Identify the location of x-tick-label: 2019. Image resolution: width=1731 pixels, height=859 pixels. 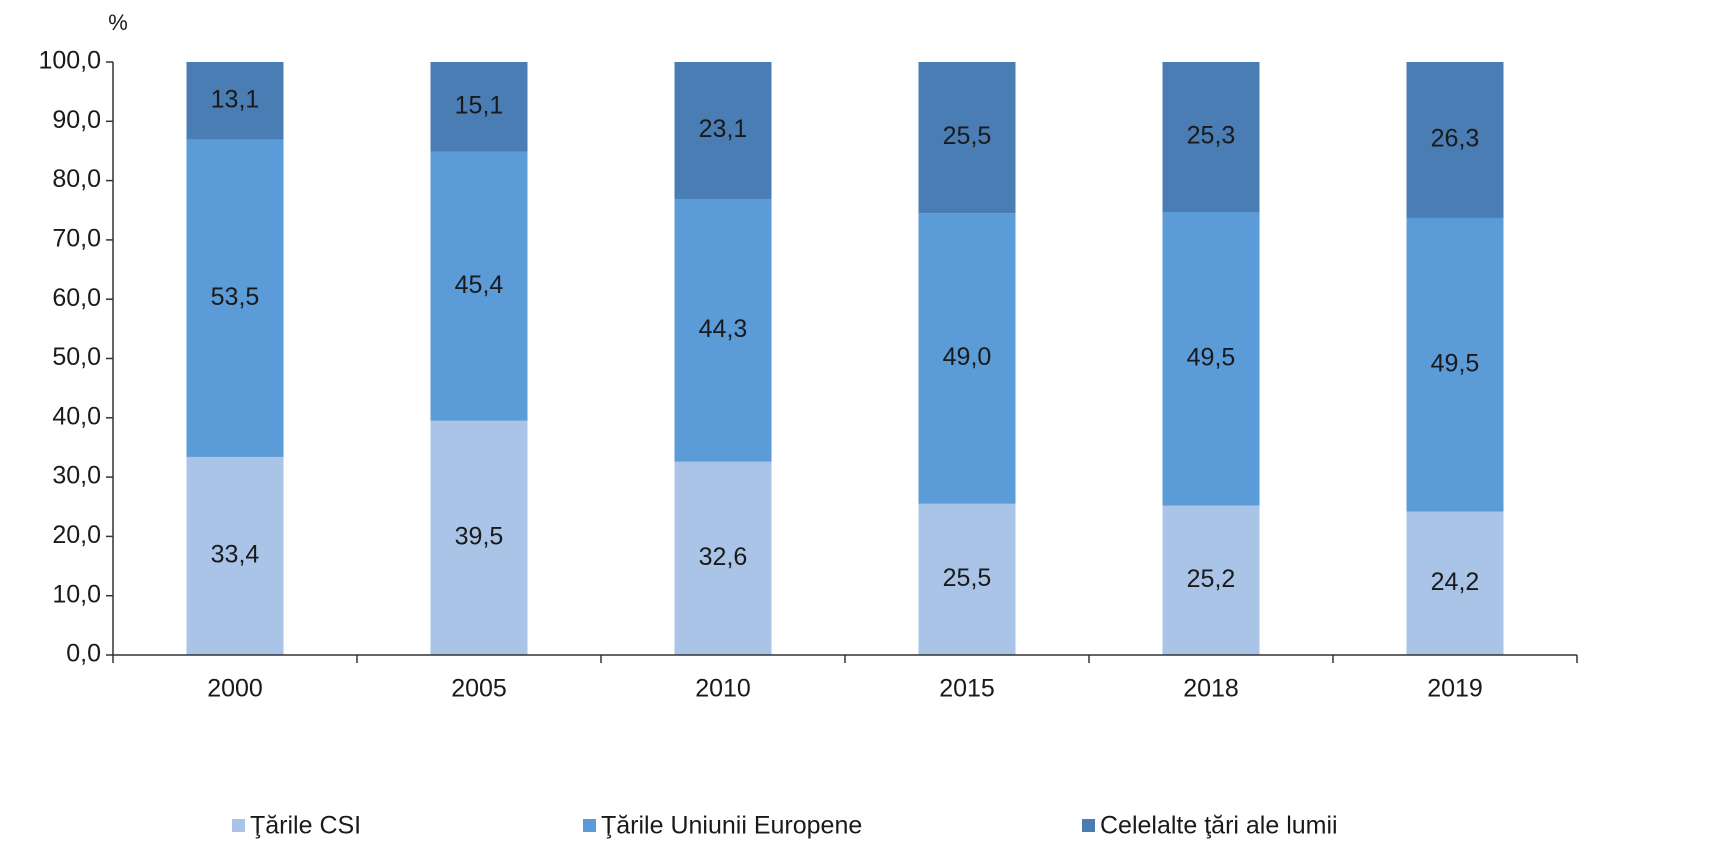
(1455, 689).